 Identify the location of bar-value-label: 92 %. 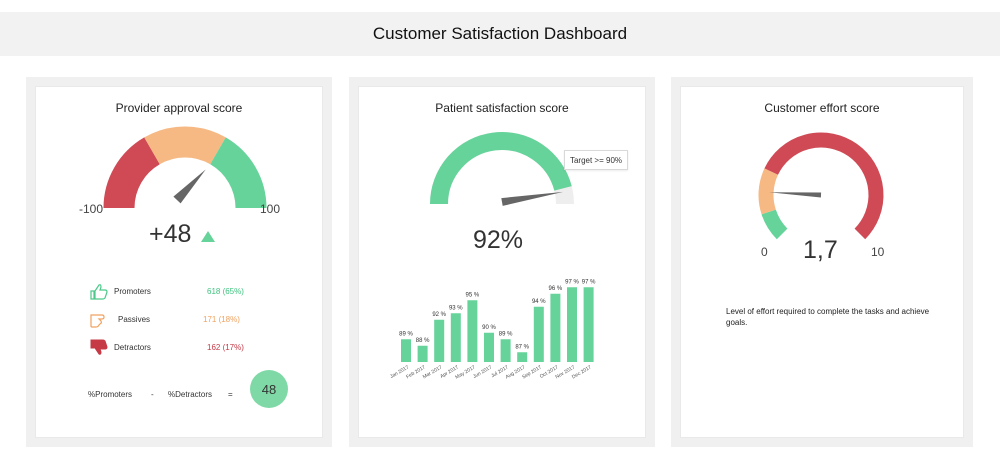
(439, 315).